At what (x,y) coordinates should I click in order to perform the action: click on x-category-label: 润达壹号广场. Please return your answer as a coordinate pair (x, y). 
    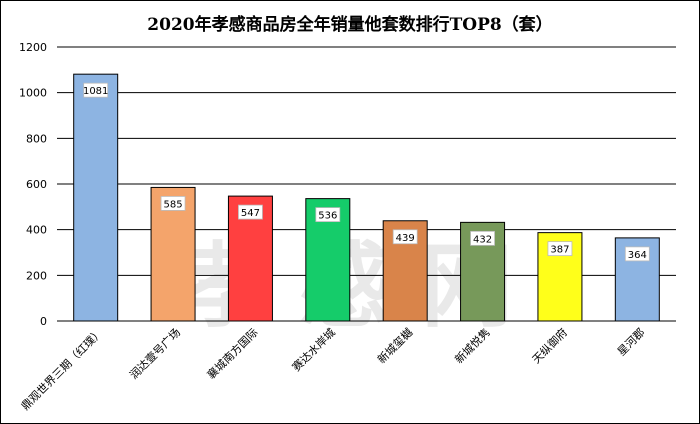
    Looking at the image, I should click on (155, 353).